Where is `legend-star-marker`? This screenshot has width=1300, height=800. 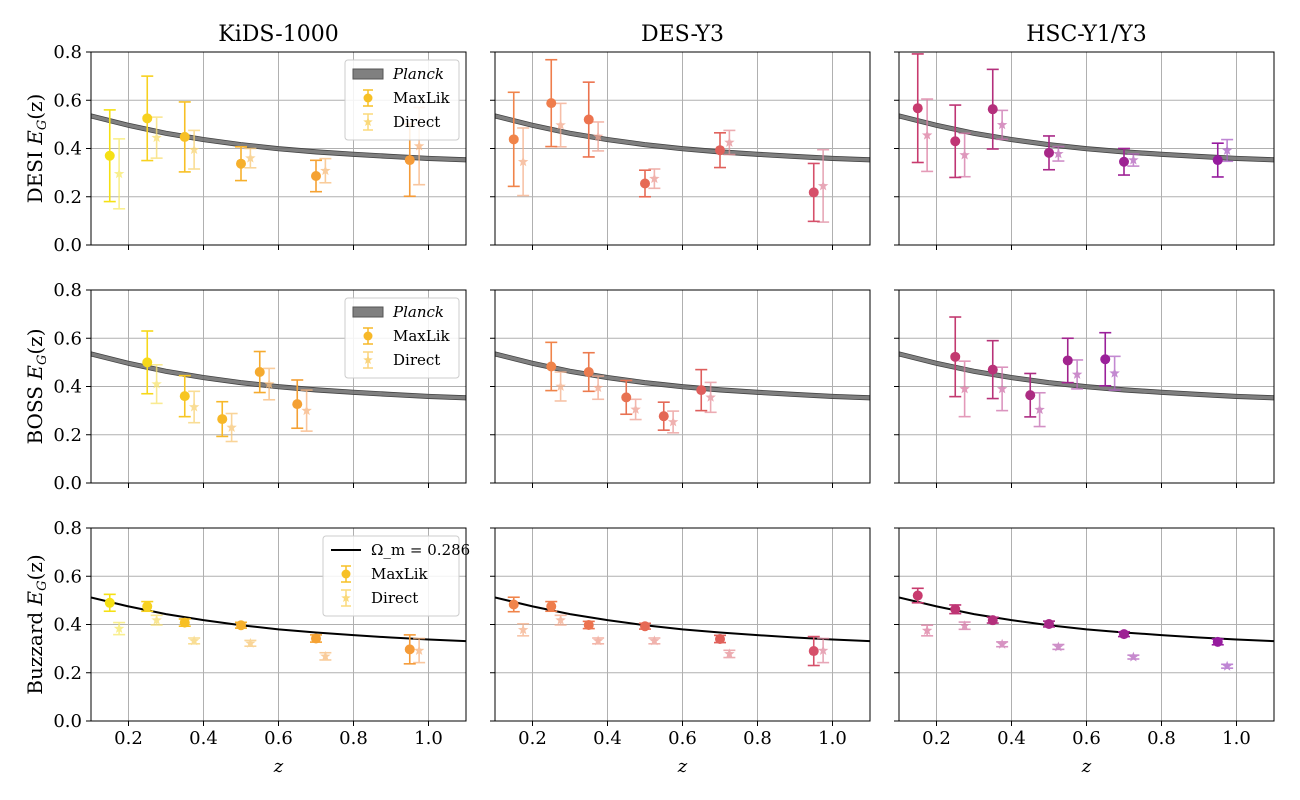 legend-star-marker is located at coordinates (368, 122).